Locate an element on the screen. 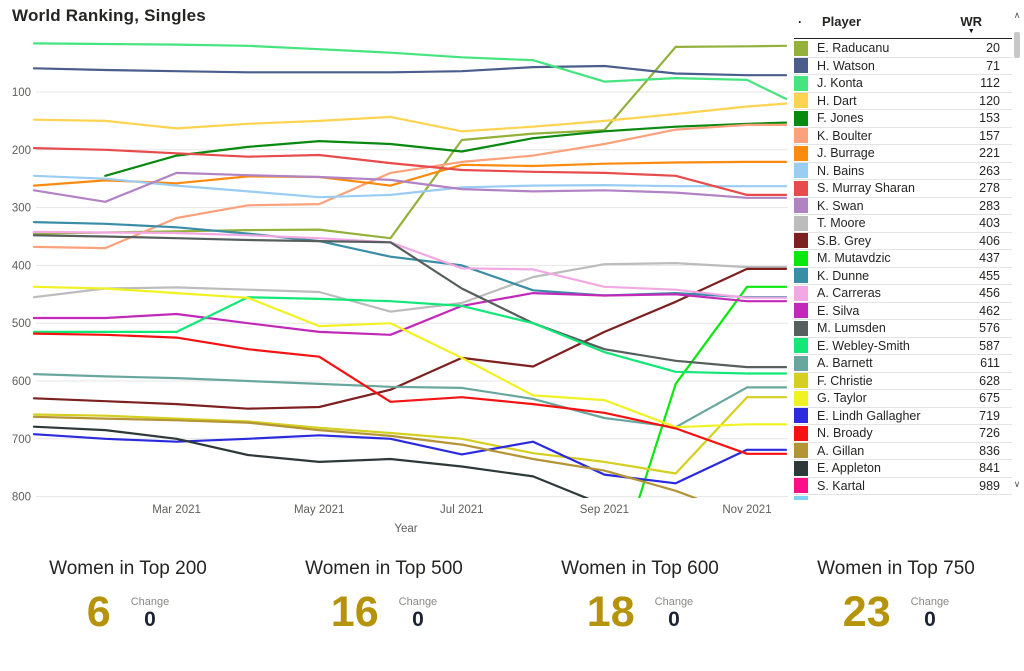 The width and height of the screenshot is (1024, 671). scrollbar-thumb is located at coordinates (1017, 45).